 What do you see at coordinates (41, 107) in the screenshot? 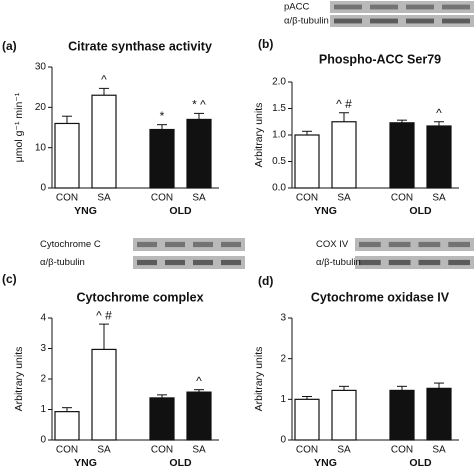
I see `y-tick-label: 20` at bounding box center [41, 107].